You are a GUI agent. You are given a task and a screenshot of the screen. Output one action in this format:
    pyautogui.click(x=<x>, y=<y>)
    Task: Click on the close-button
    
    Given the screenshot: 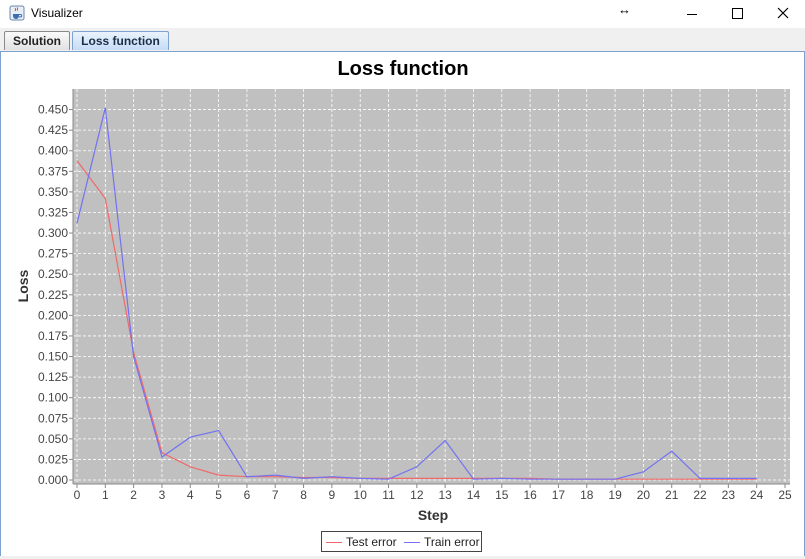 What is the action you would take?
    pyautogui.click(x=782, y=14)
    